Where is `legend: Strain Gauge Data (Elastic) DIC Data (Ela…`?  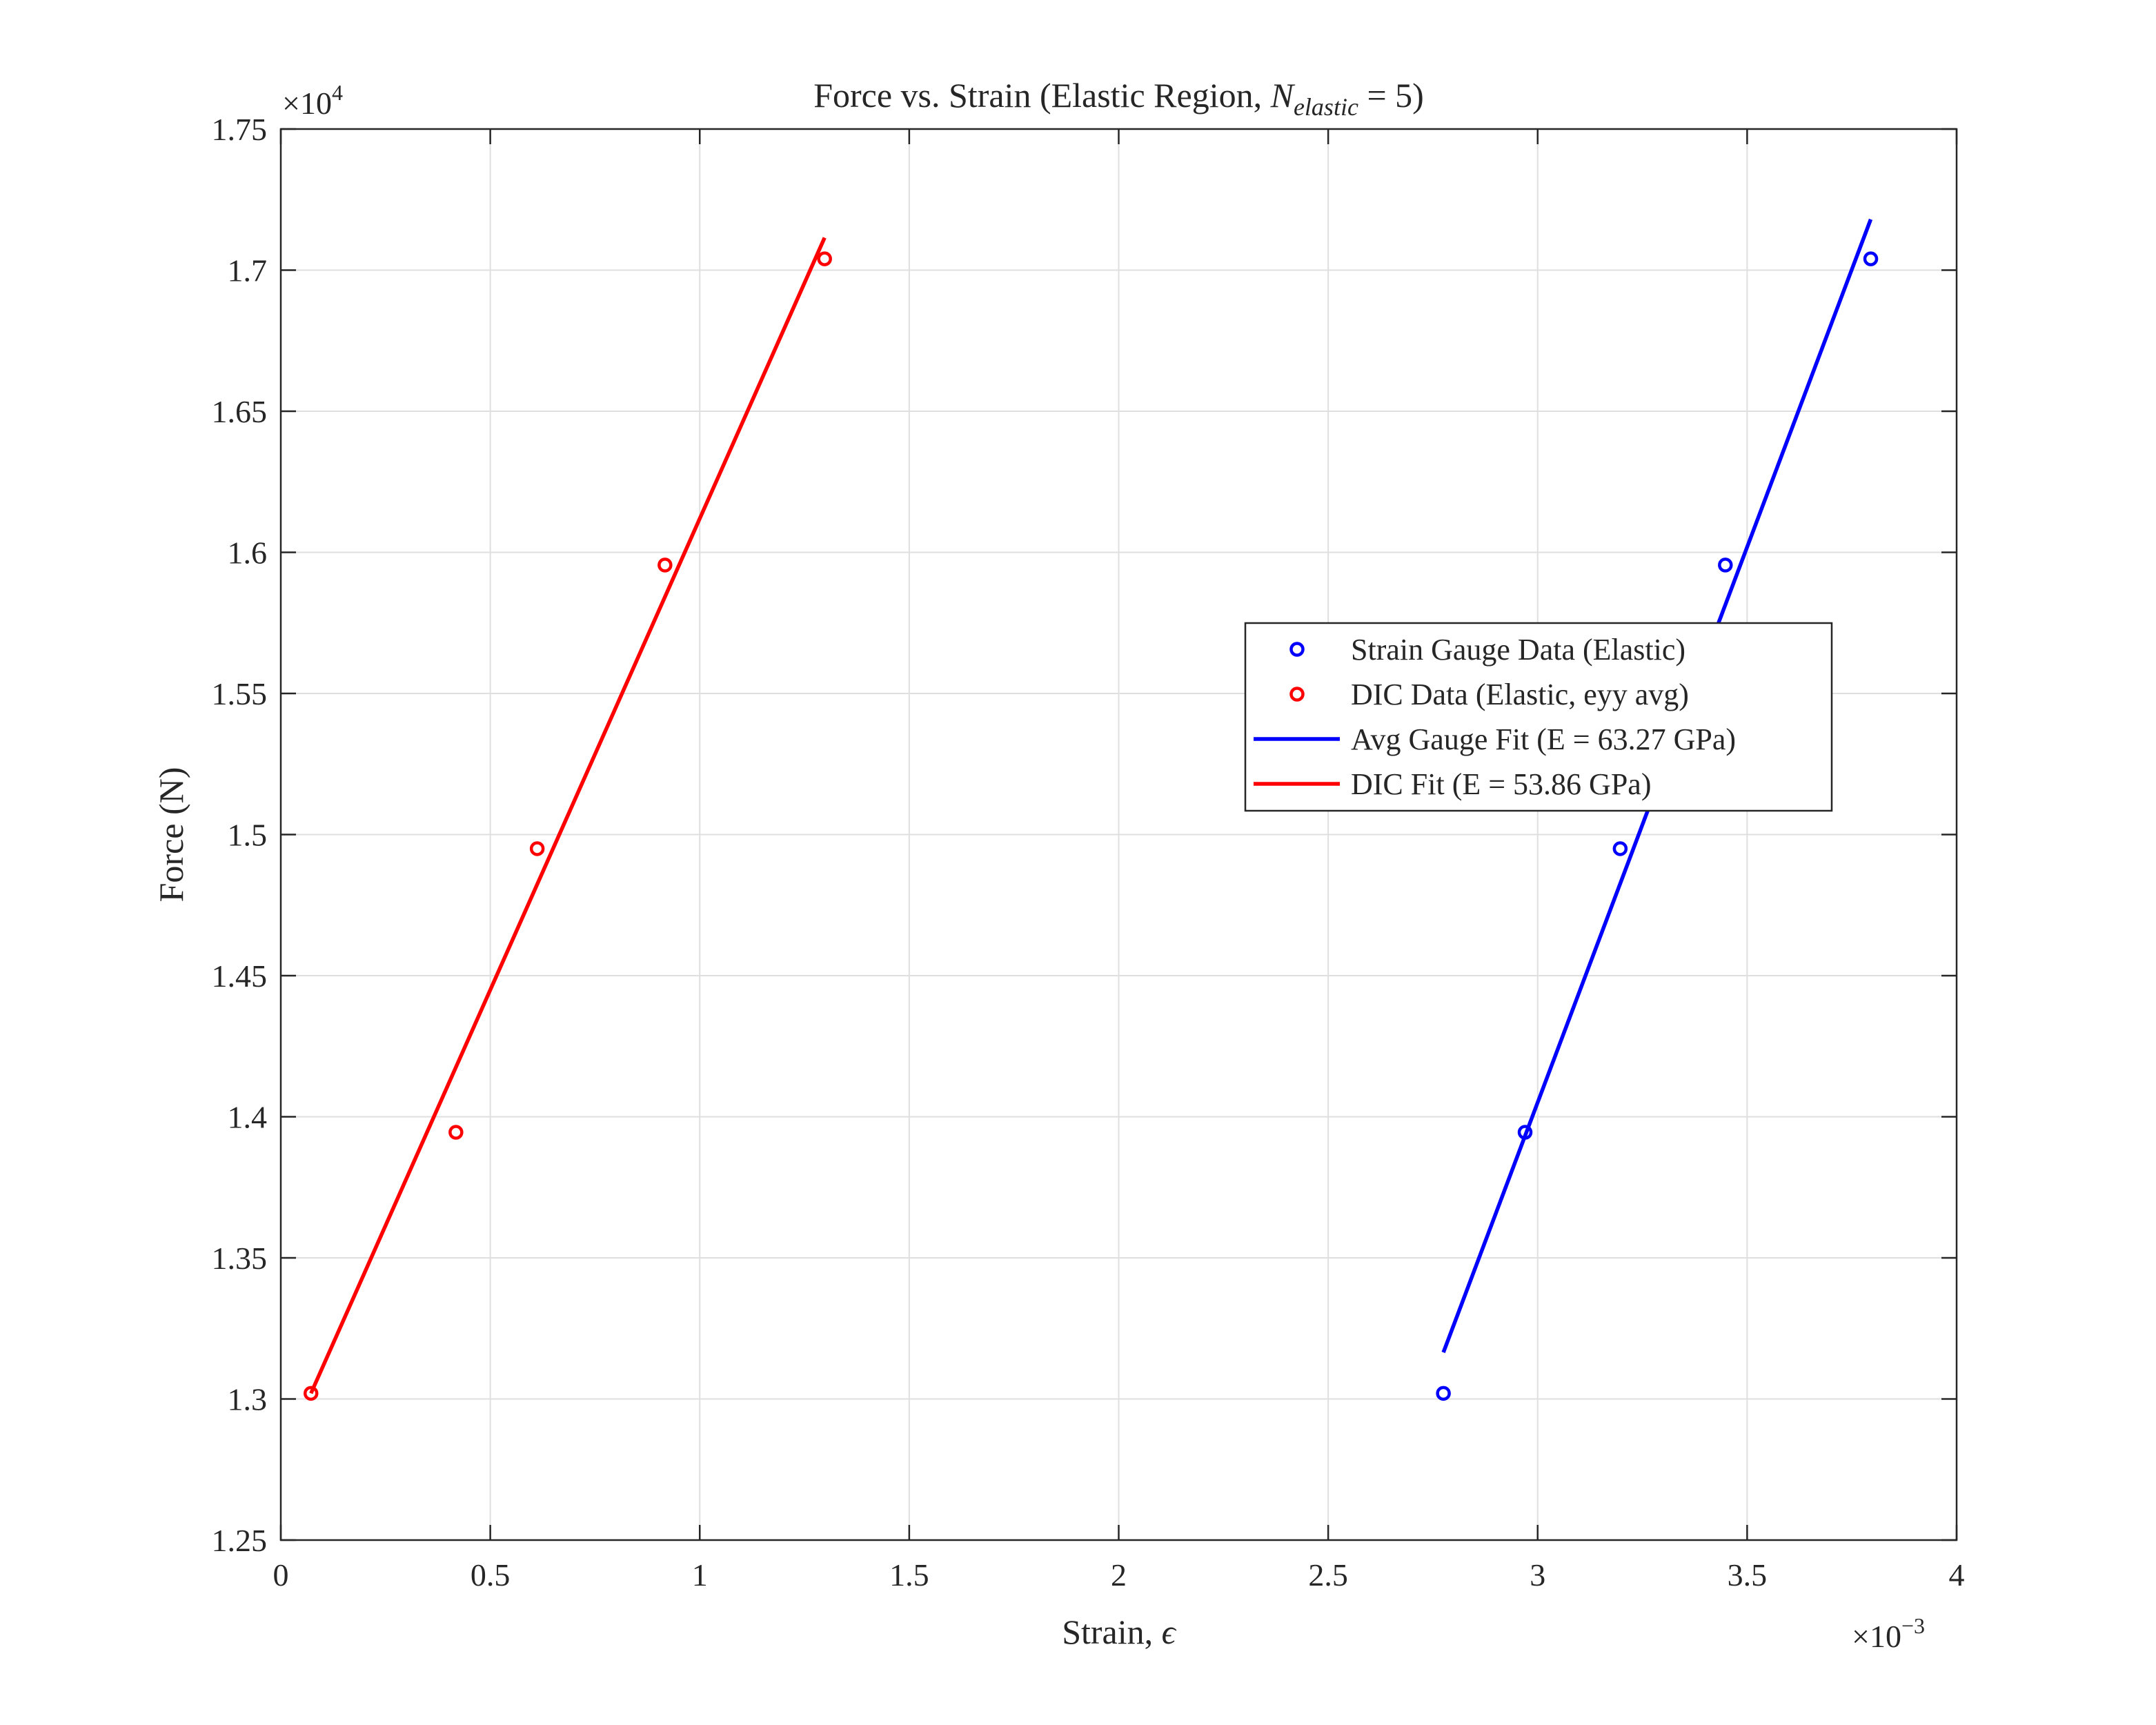 legend: Strain Gauge Data (Elastic) DIC Data (Ela… is located at coordinates (1538, 717).